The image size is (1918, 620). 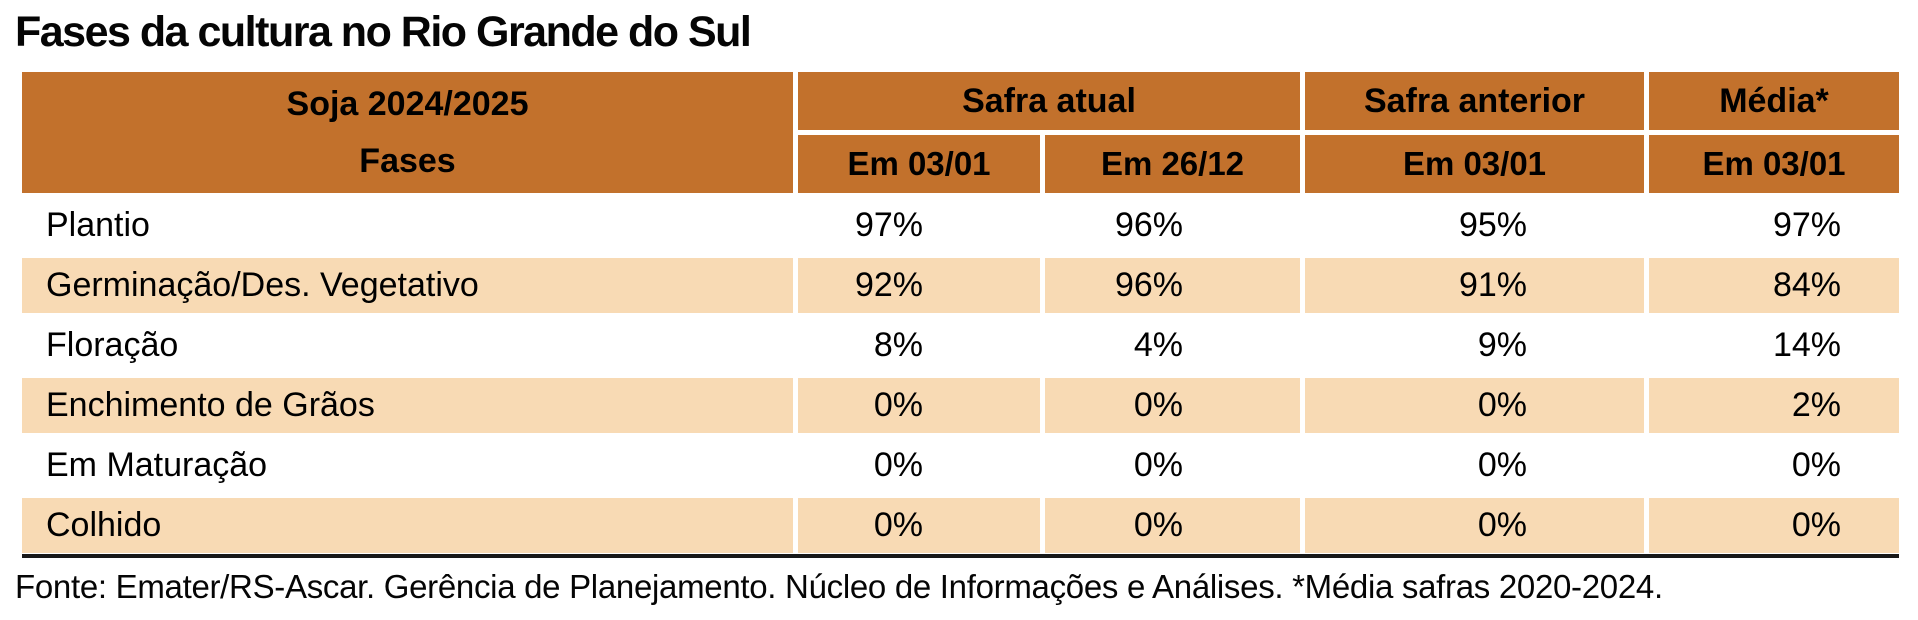 I want to click on subheader-date-cell: Em 26/12, so click(x=1172, y=164).